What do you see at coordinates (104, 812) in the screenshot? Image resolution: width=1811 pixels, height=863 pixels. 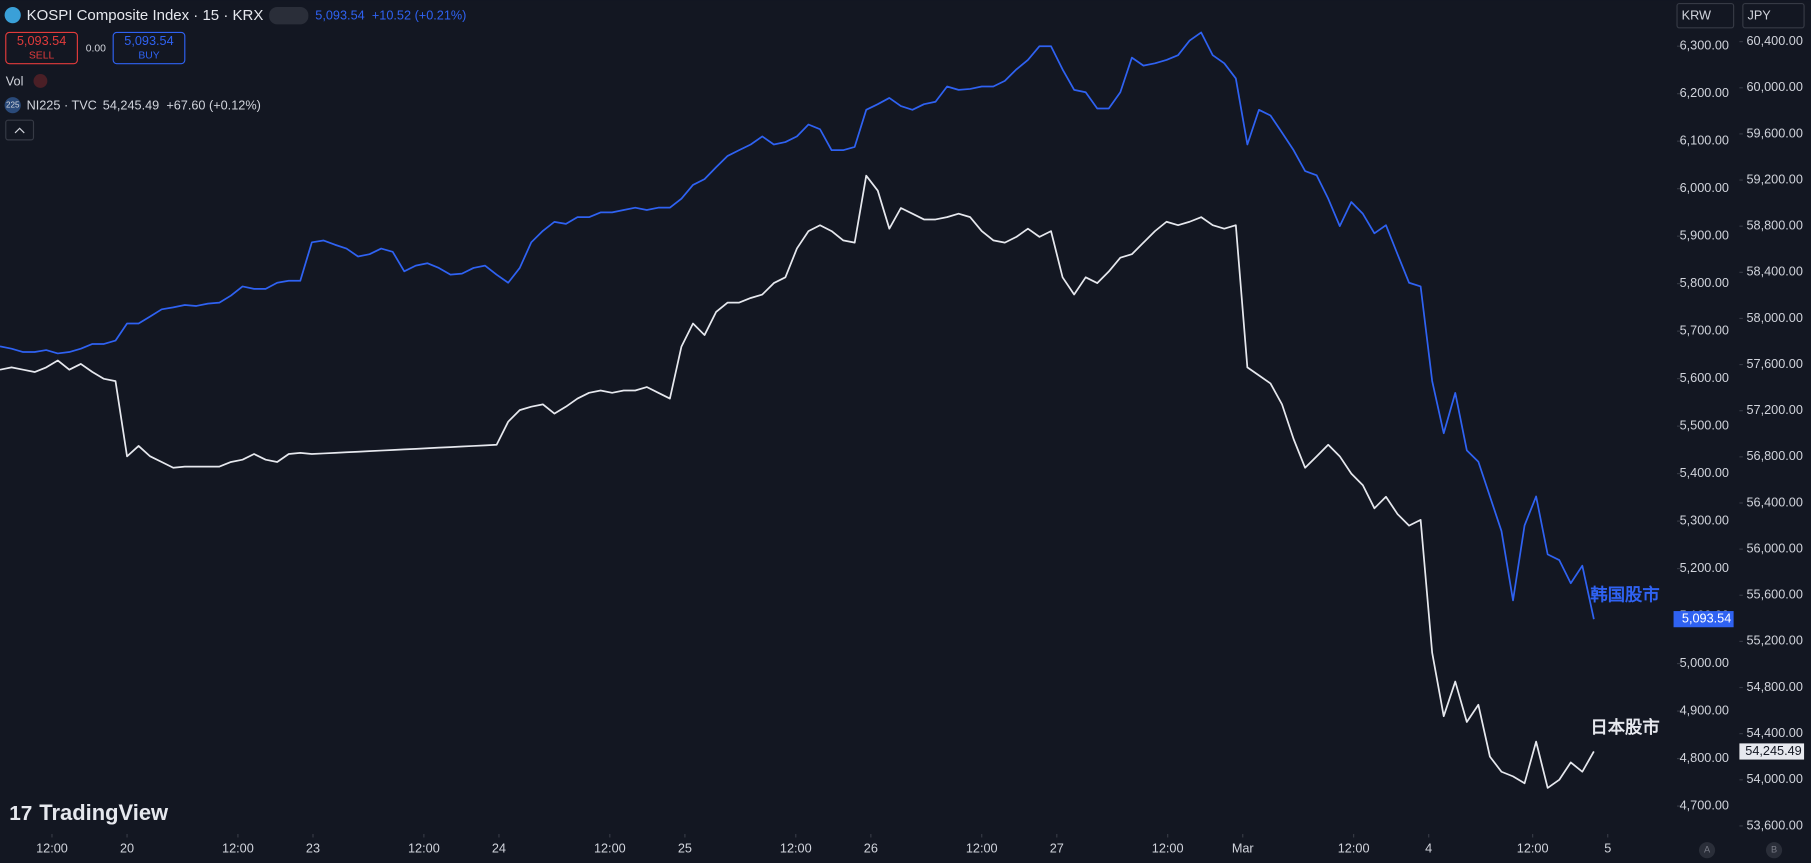 I see `logo: TradingView` at bounding box center [104, 812].